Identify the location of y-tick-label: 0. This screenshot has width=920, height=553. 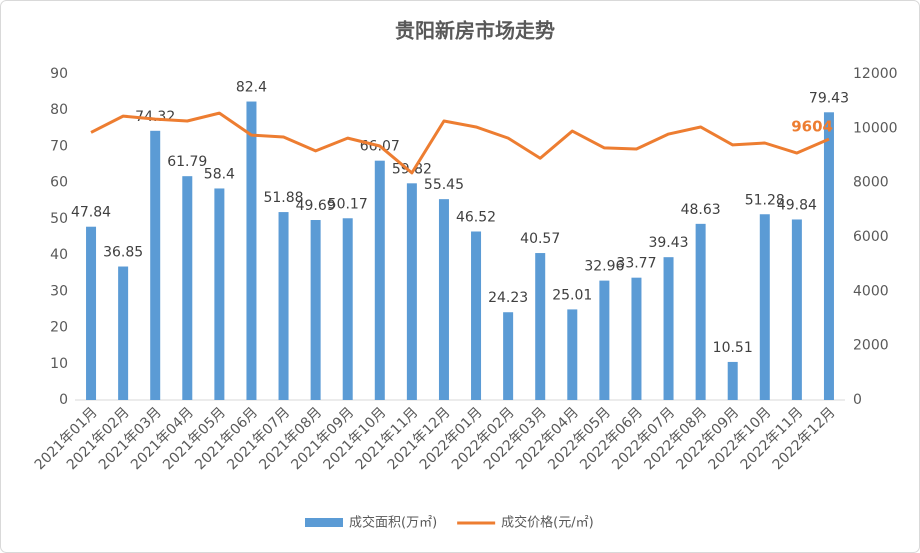
(63, 400).